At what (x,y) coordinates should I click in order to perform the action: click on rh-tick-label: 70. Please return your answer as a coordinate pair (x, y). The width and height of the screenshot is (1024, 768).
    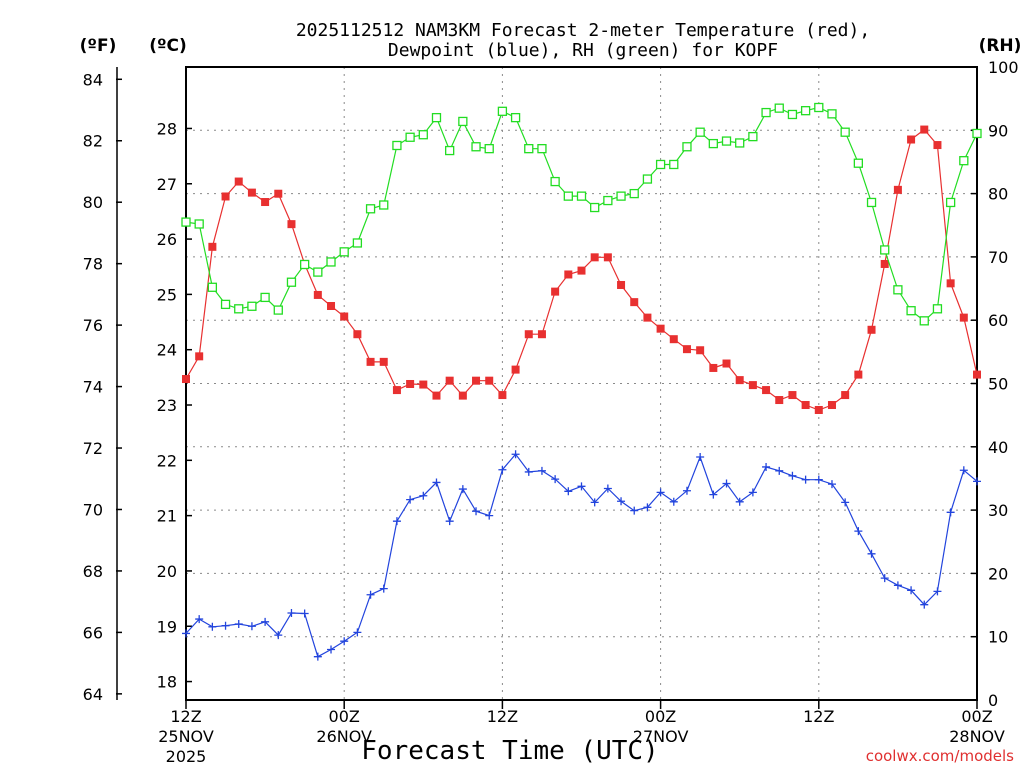
    Looking at the image, I should click on (998, 257).